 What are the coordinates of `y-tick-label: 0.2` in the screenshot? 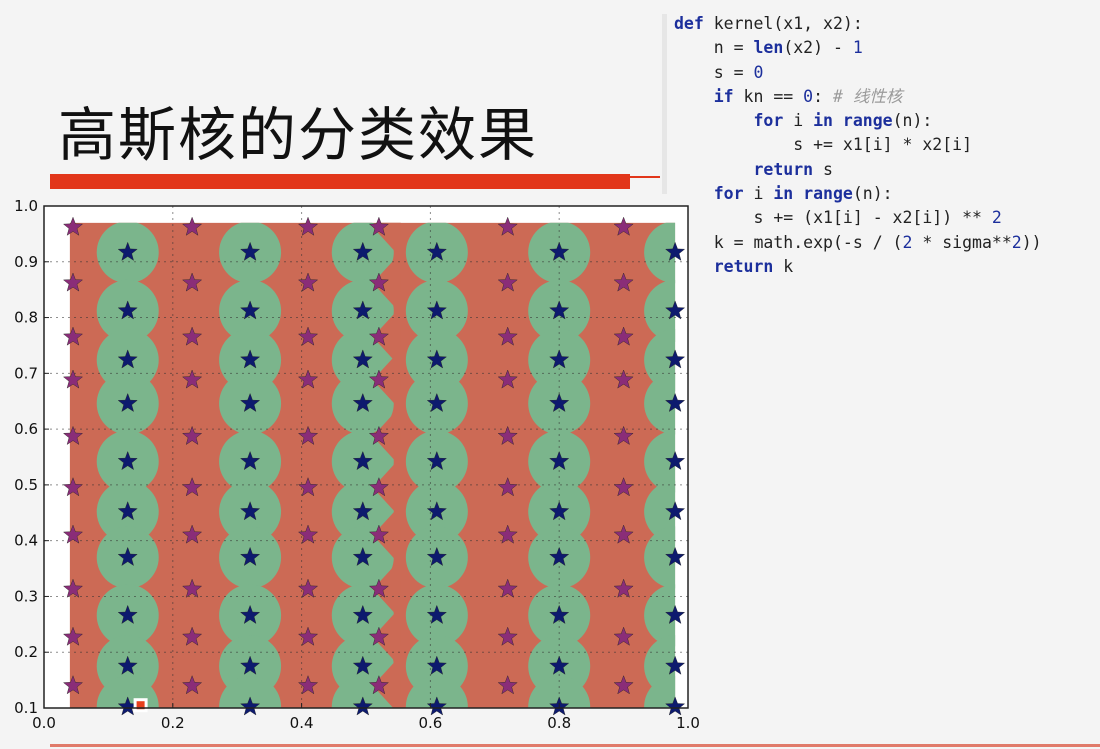 It's located at (26, 652).